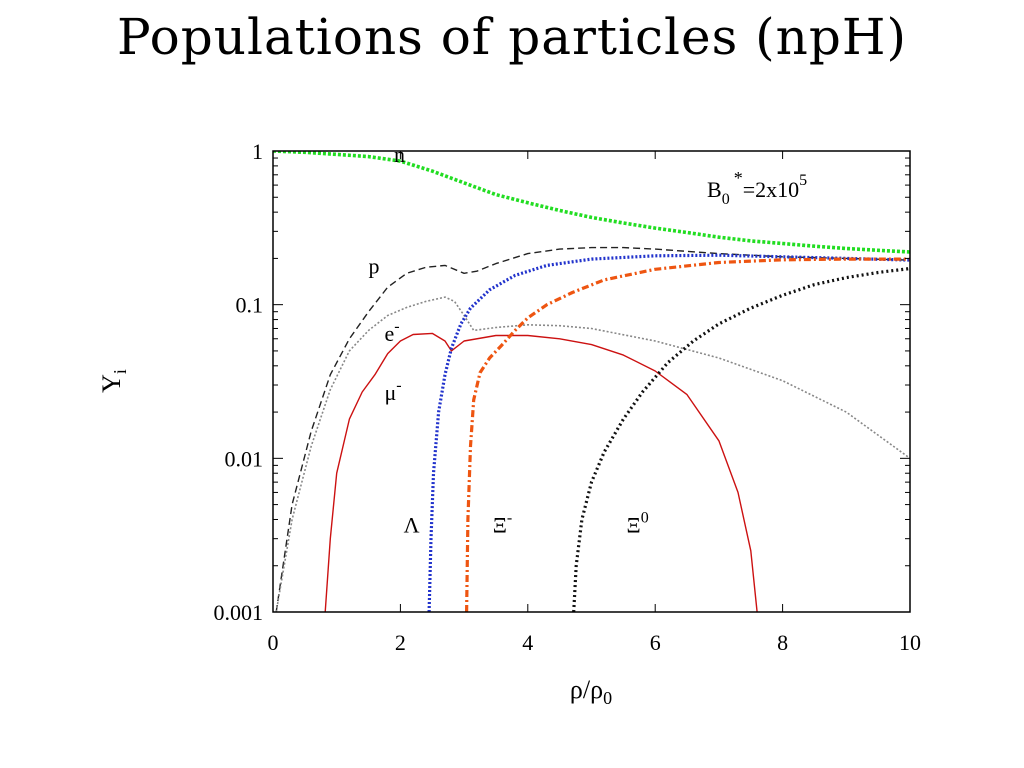  What do you see at coordinates (250, 305) in the screenshot?
I see `y-tick-label: 0.1` at bounding box center [250, 305].